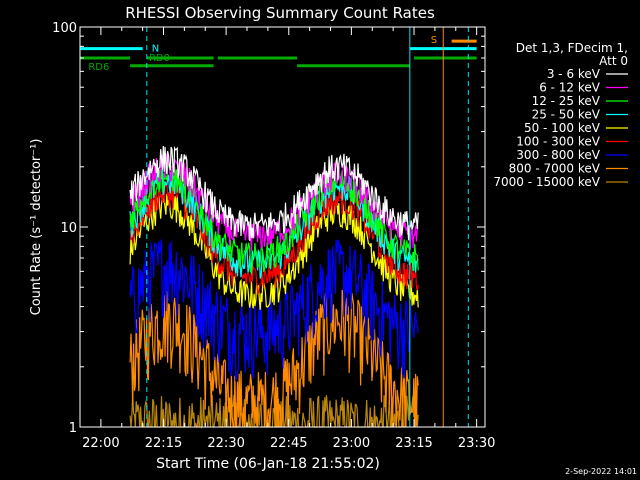 The width and height of the screenshot is (640, 480). Describe the element at coordinates (601, 471) in the screenshot. I see `date-stamp: 2-Sep-2022 14:01` at that location.